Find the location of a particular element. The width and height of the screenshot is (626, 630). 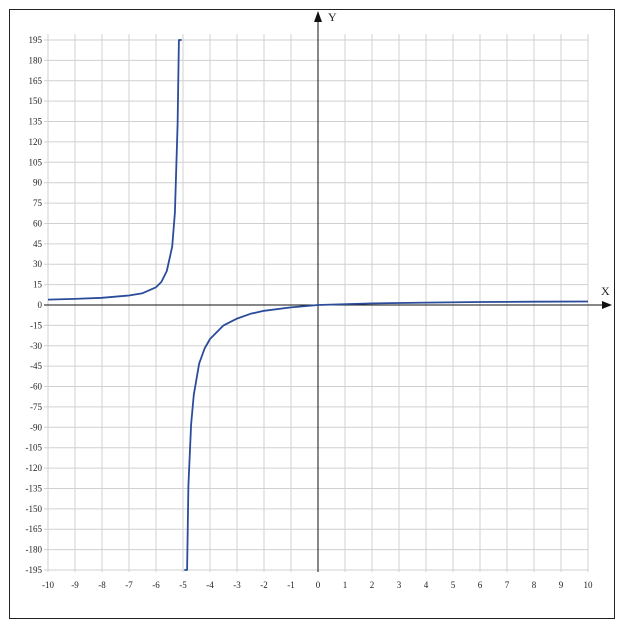

x-tick-label: 1 is located at coordinates (345, 585).